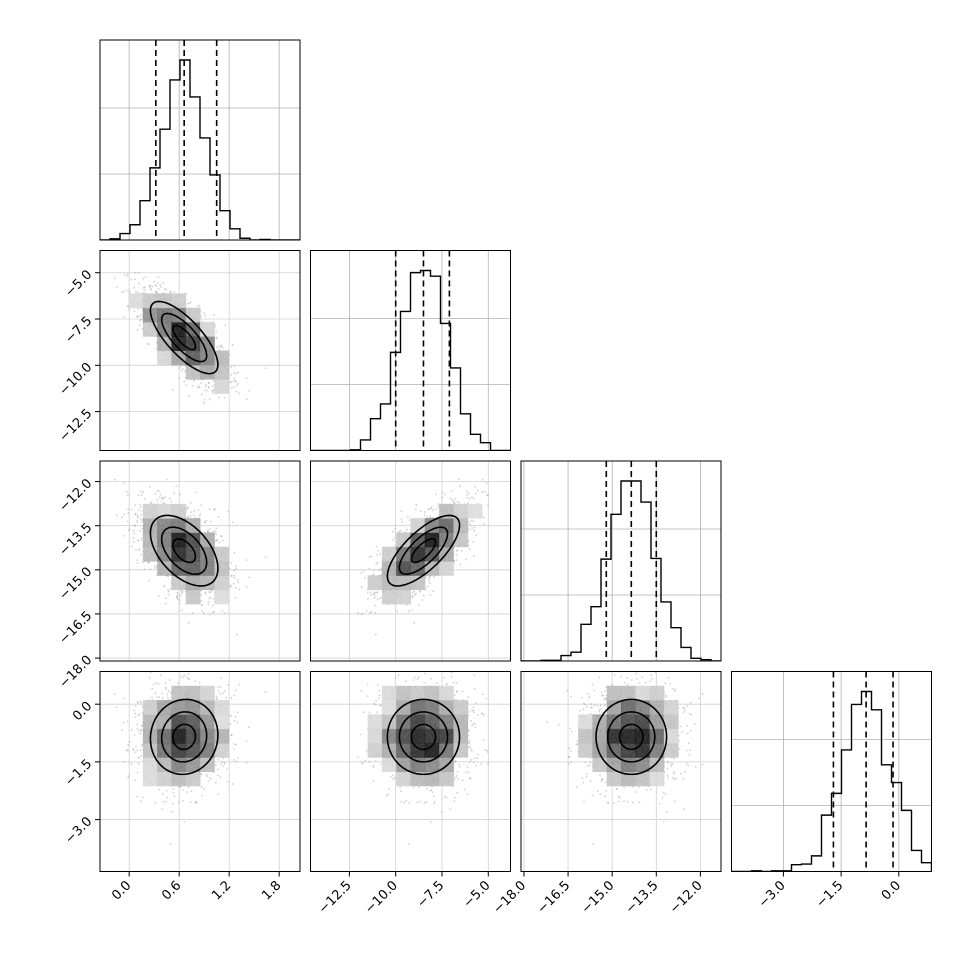 The height and width of the screenshot is (970, 970). I want to click on y-tick-label: −15.0, so click(76, 584).